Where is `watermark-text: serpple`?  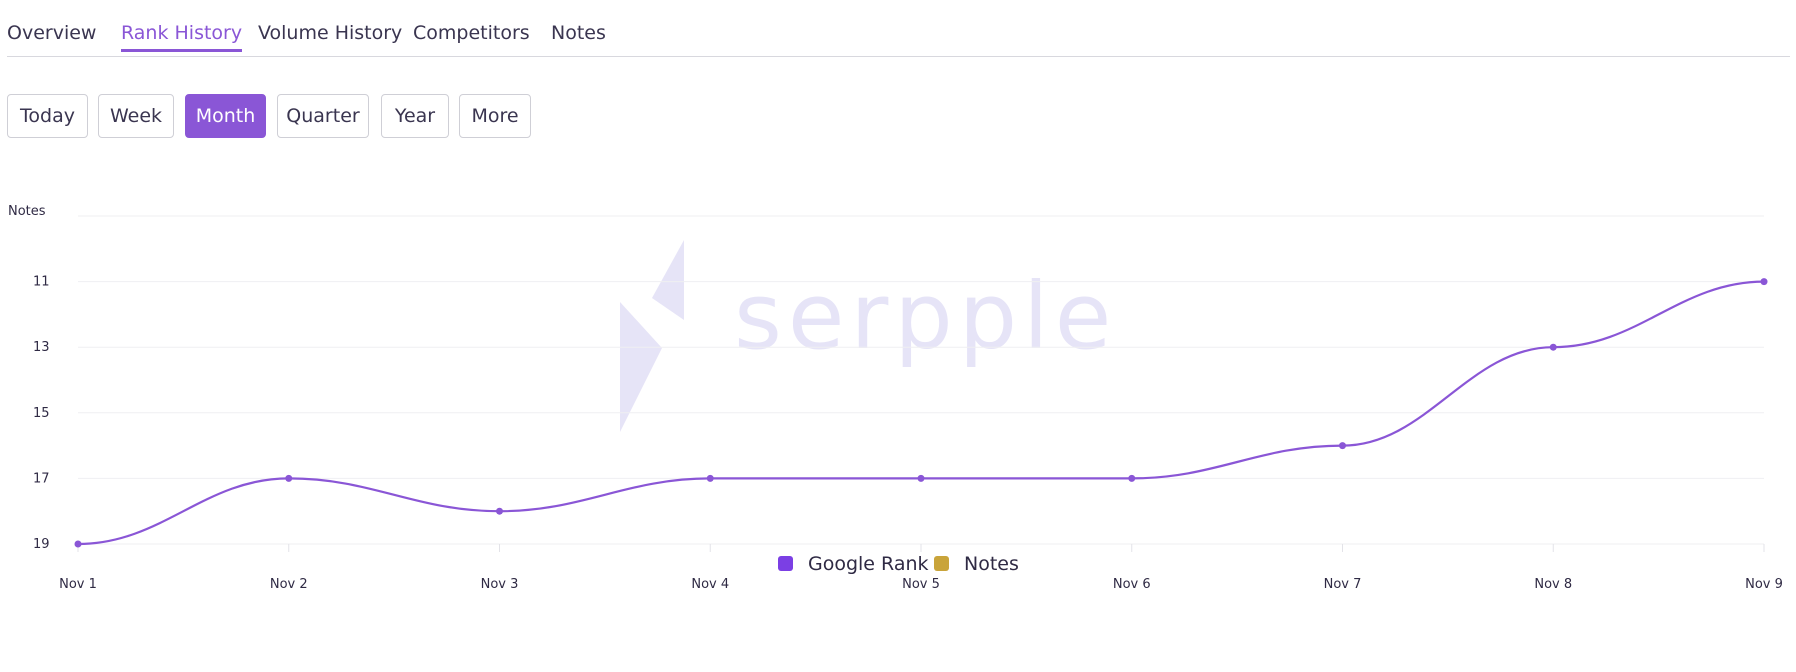 watermark-text: serpple is located at coordinates (925, 316).